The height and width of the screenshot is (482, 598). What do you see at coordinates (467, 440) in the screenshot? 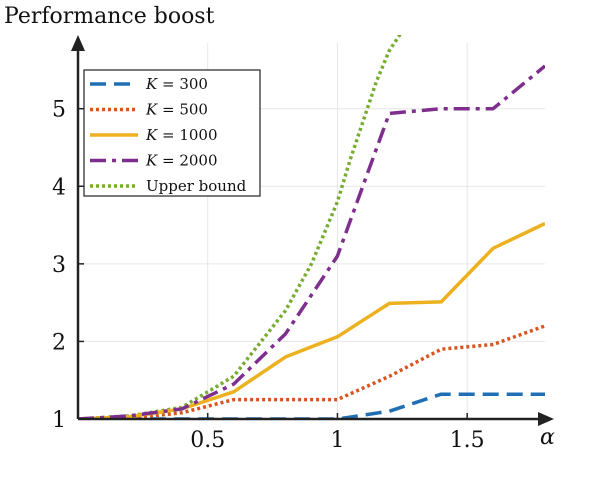
I see `x-tick-label: 1.5` at bounding box center [467, 440].